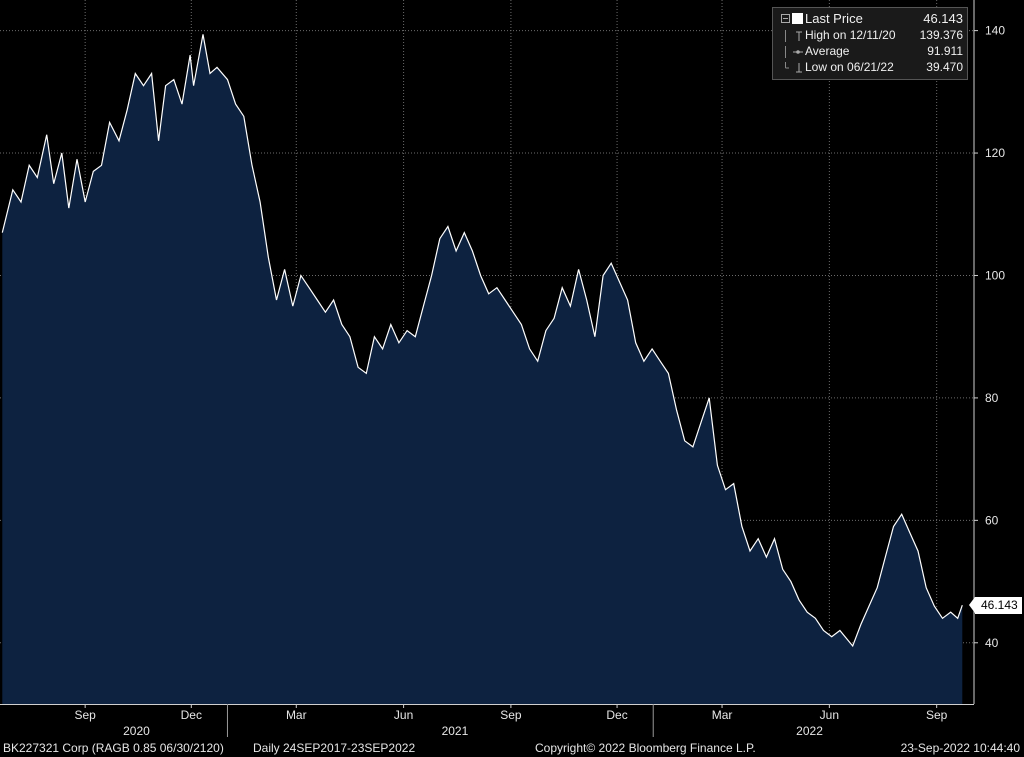  What do you see at coordinates (334, 748) in the screenshot?
I see `footer-range: Daily 24SEP2017-23SEP2022` at bounding box center [334, 748].